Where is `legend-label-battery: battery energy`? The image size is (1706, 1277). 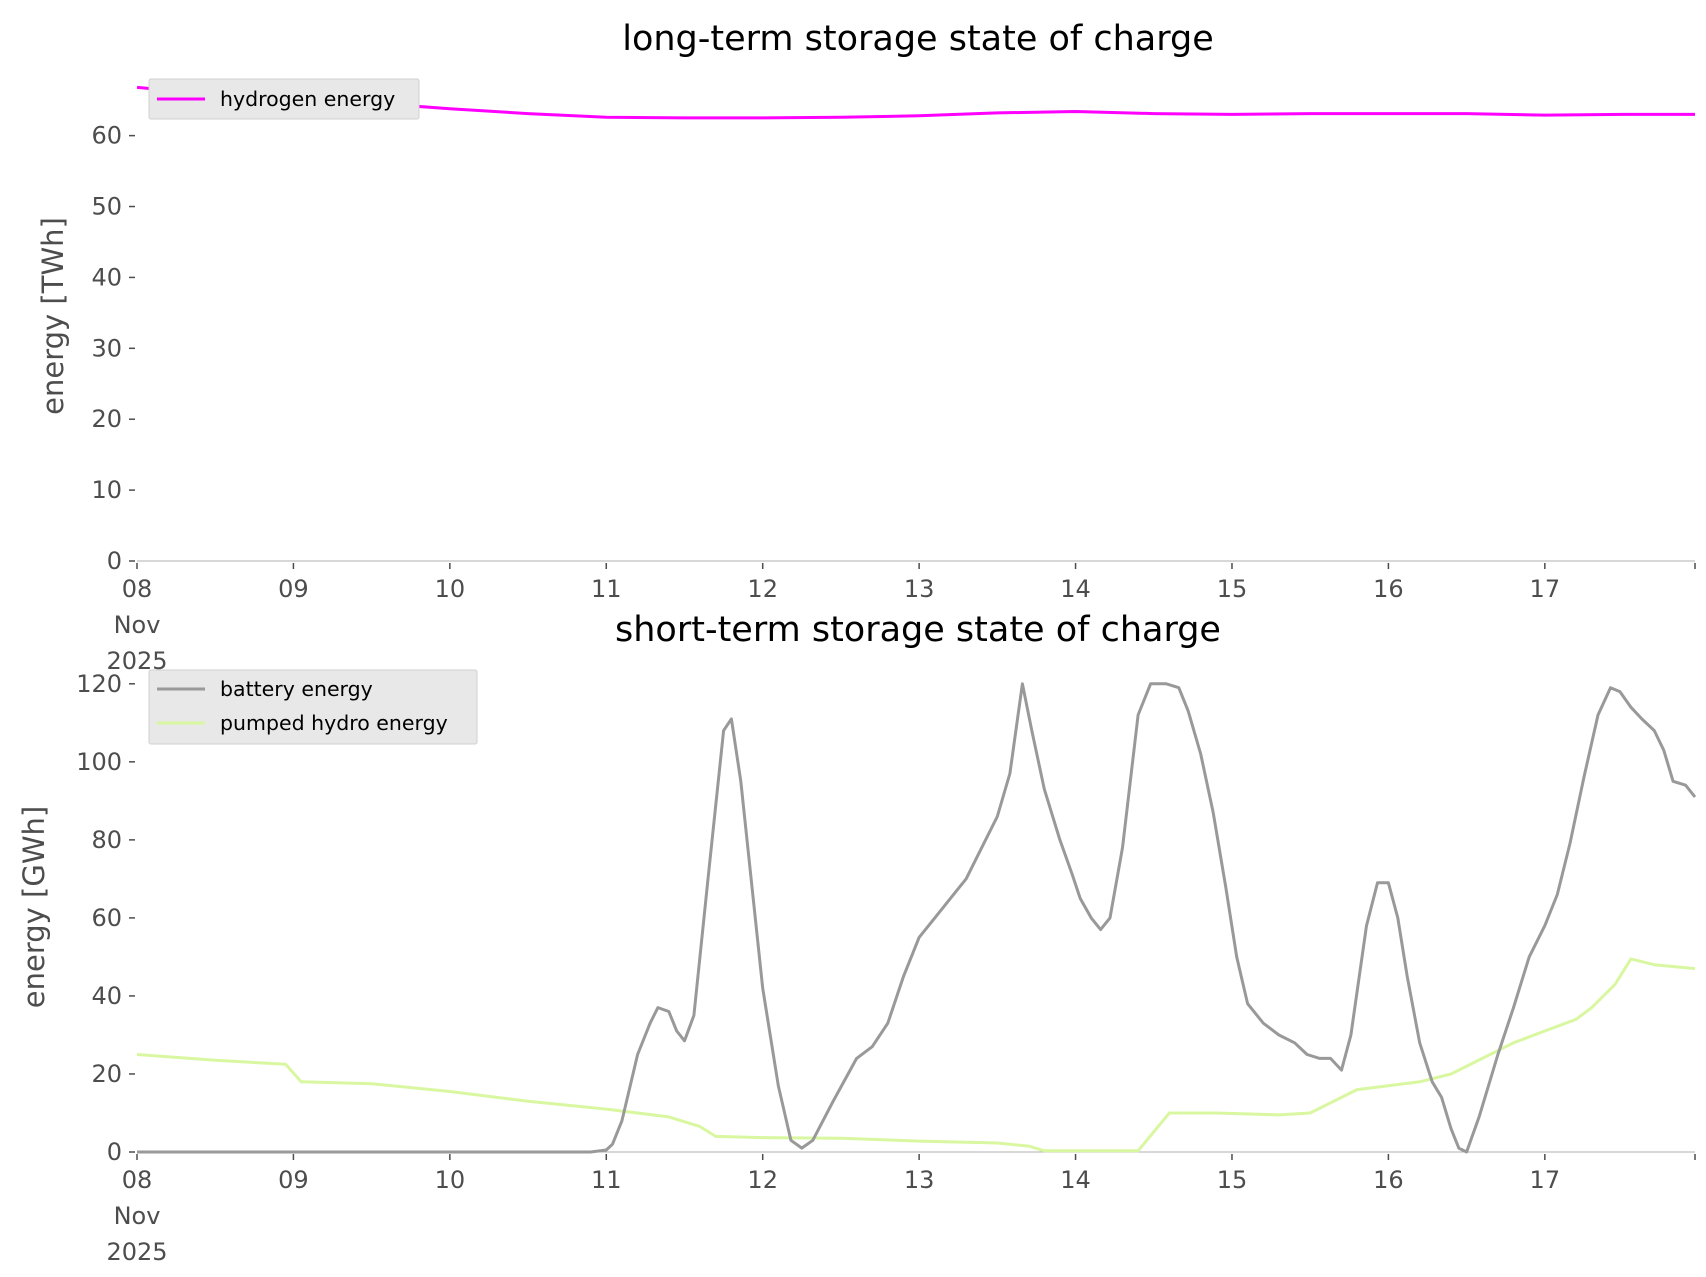 legend-label-battery: battery energy is located at coordinates (296, 689).